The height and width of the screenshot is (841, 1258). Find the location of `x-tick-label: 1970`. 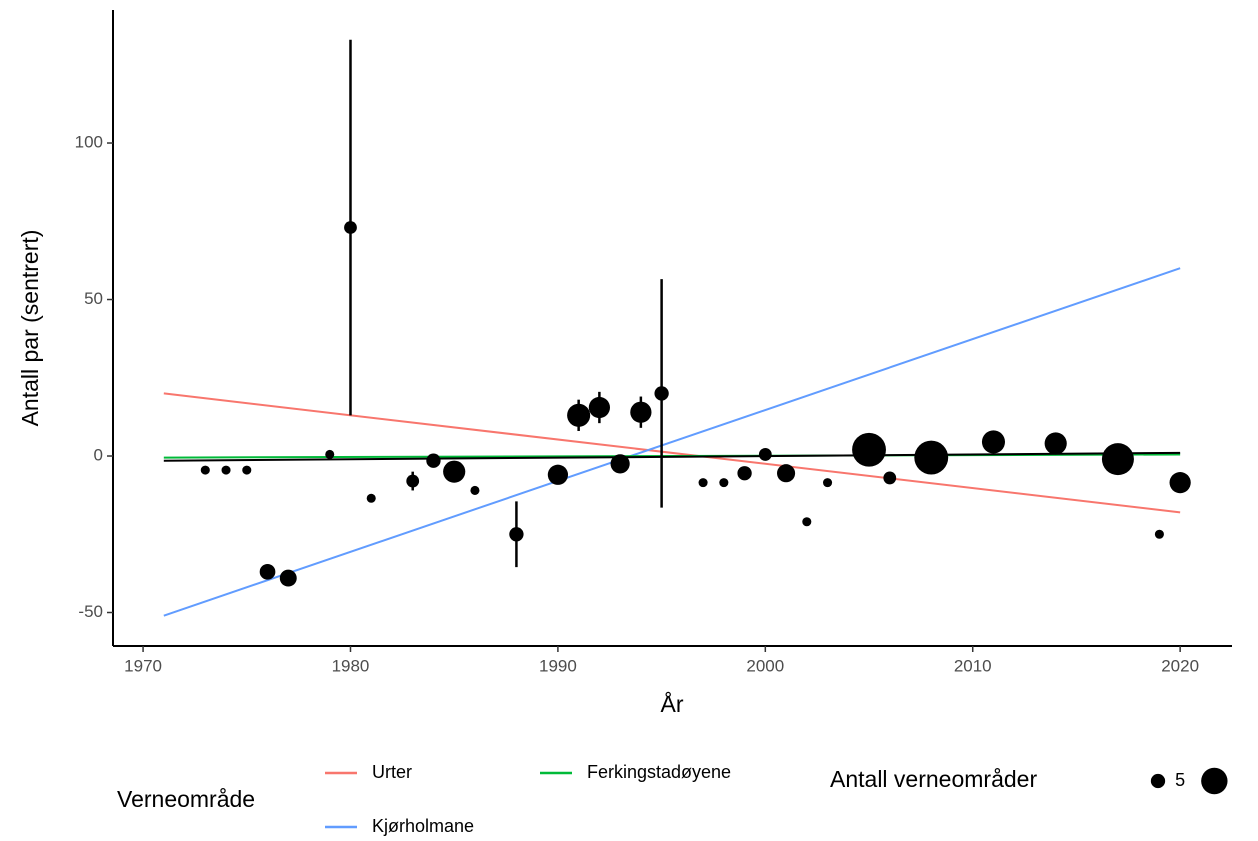

x-tick-label: 1970 is located at coordinates (143, 665).